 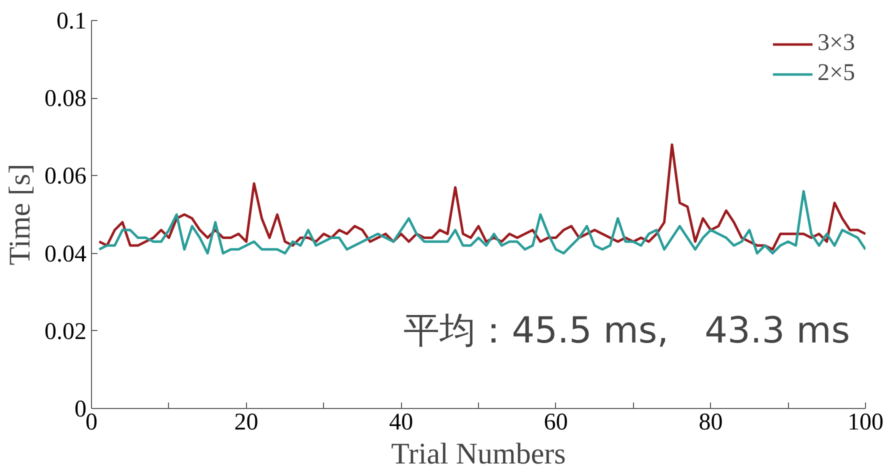 What do you see at coordinates (478, 454) in the screenshot?
I see `x-axis-title: Trial Numbers` at bounding box center [478, 454].